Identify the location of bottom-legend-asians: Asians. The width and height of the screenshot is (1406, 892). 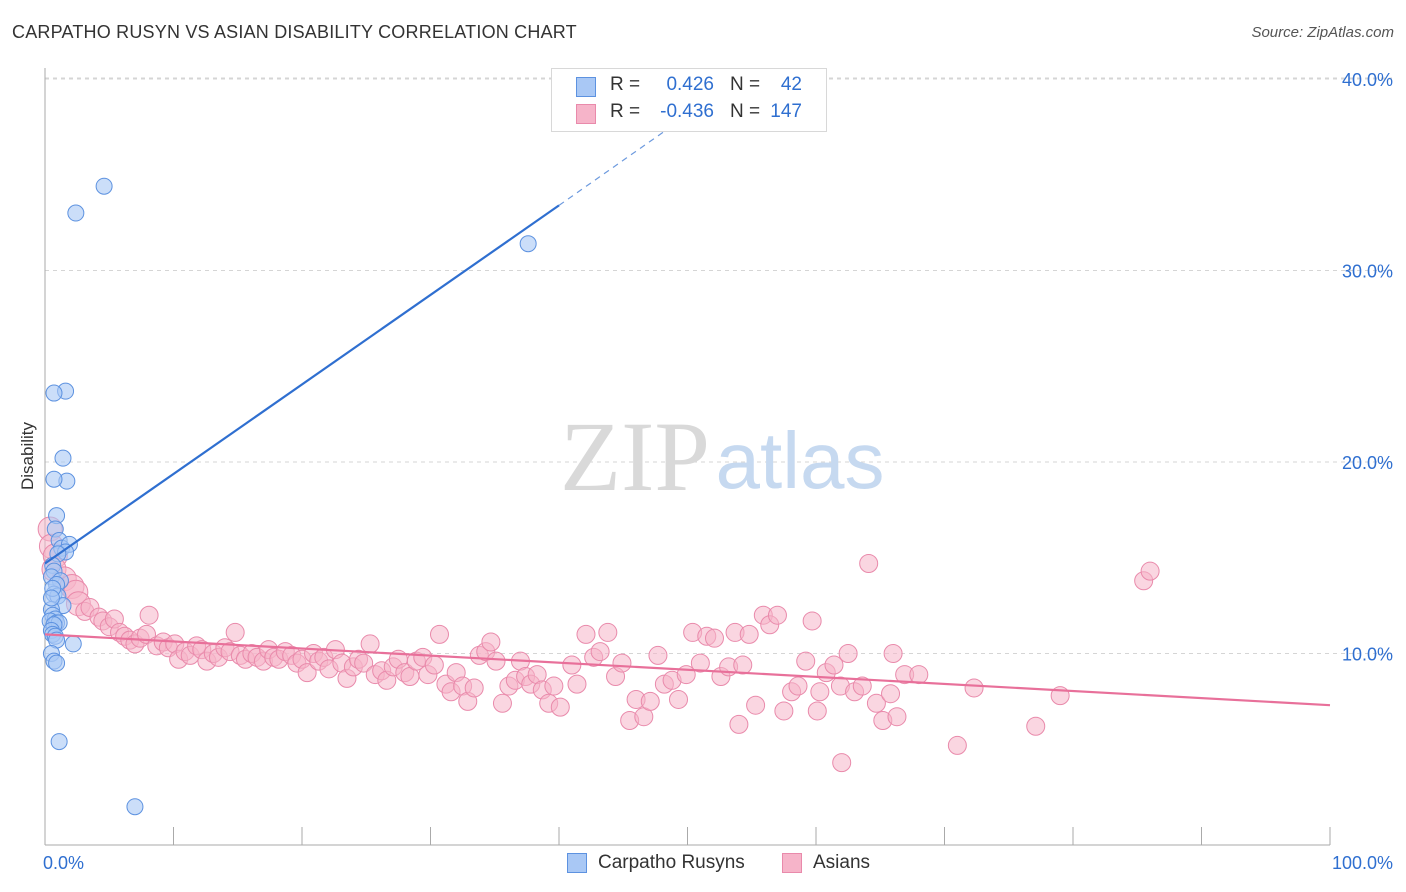
(842, 862).